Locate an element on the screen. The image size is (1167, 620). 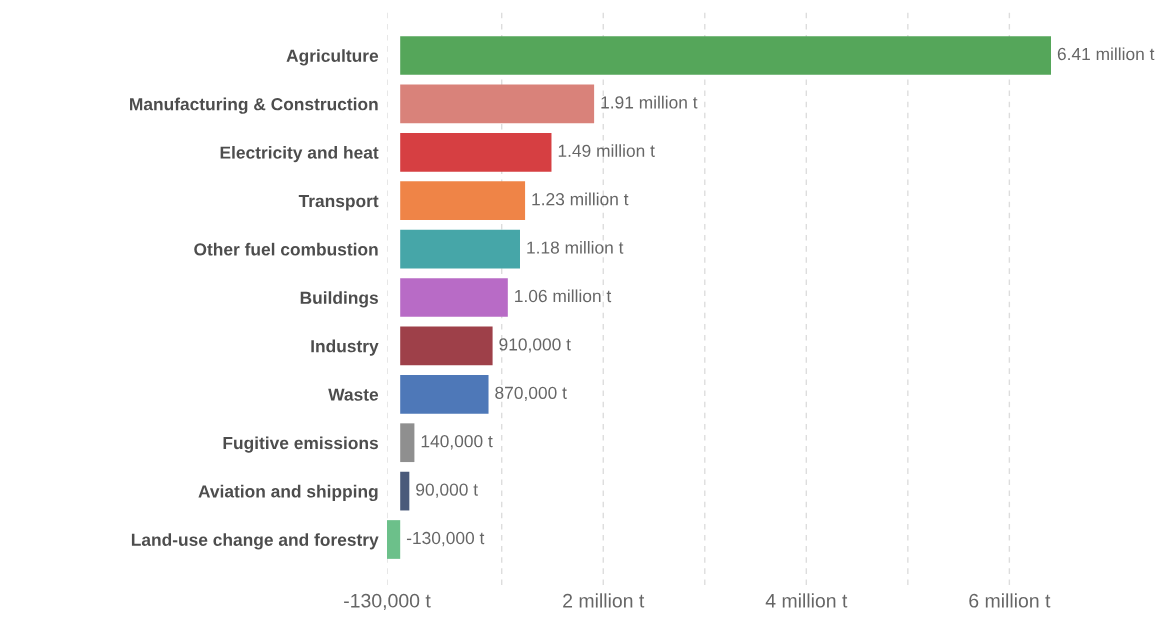
y-tick-label: Industry is located at coordinates (345, 347).